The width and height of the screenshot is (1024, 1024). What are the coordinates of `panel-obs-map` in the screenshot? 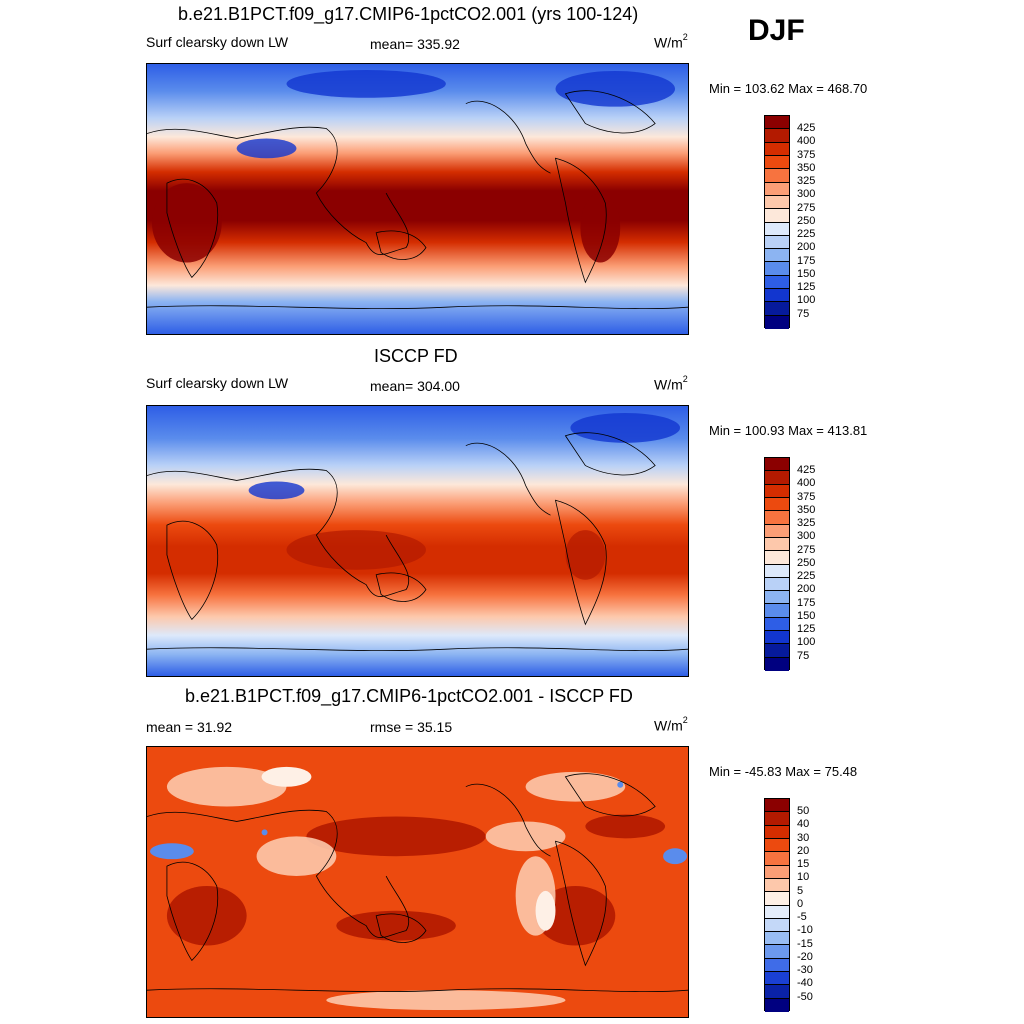 It's located at (417, 541).